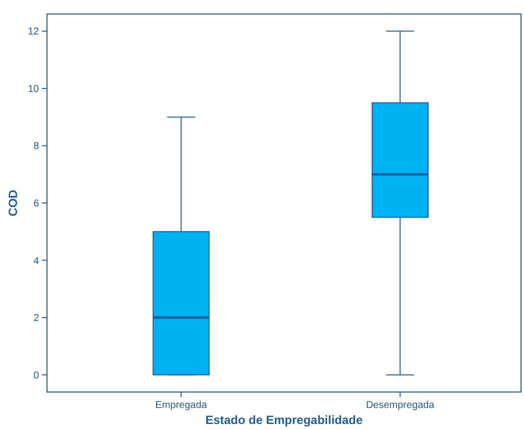 Image resolution: width=524 pixels, height=430 pixels. Describe the element at coordinates (36, 318) in the screenshot. I see `y-tick-label: 2` at that location.